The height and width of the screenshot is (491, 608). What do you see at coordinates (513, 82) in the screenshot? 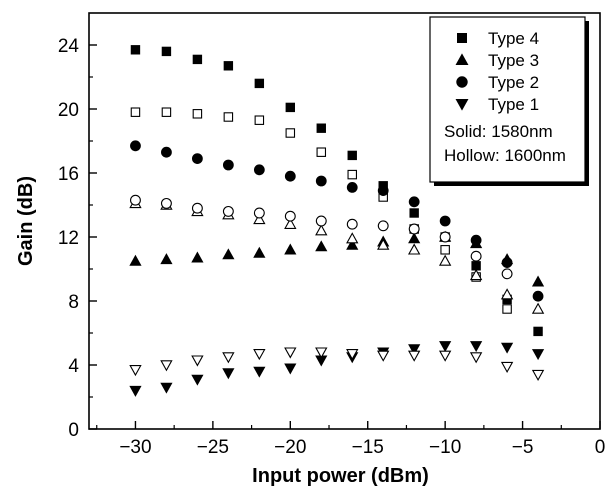
I see `legend-label: Type 2` at bounding box center [513, 82].